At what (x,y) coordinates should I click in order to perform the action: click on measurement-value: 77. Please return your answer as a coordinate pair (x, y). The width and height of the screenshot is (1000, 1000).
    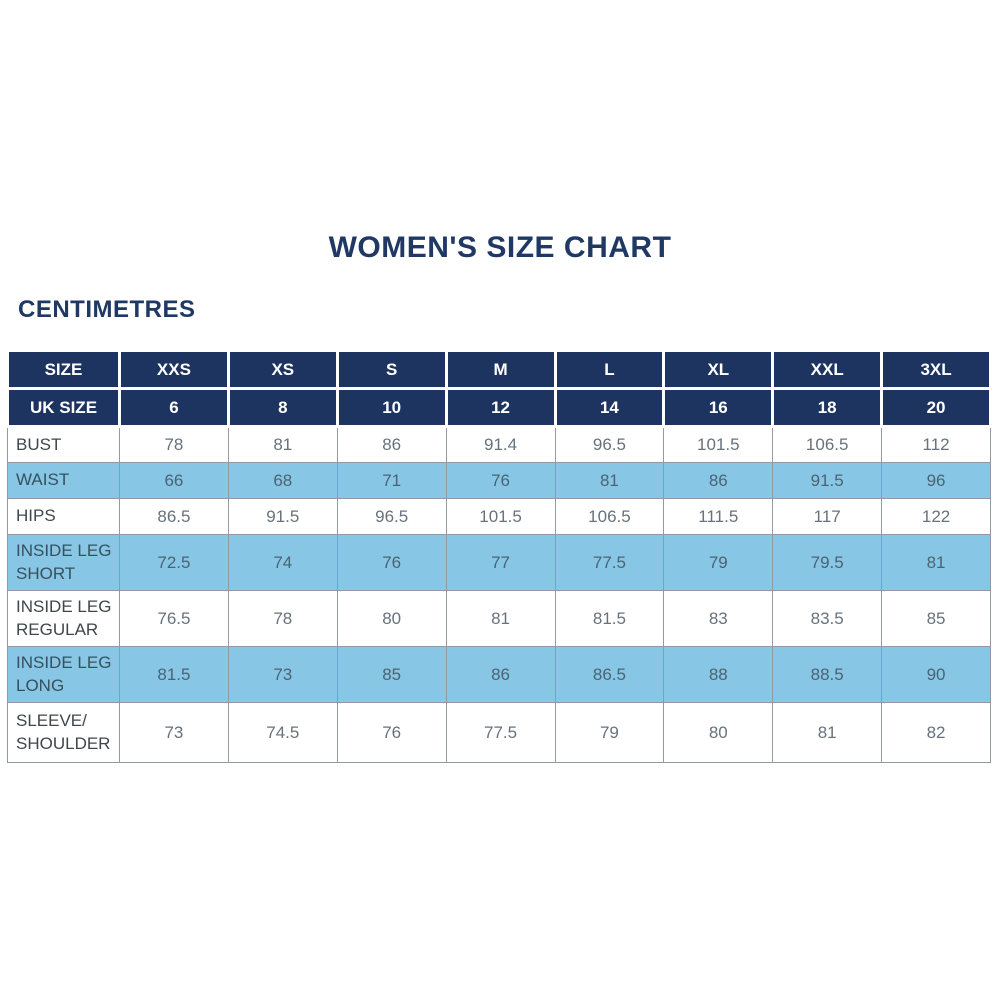
    Looking at the image, I should click on (500, 562).